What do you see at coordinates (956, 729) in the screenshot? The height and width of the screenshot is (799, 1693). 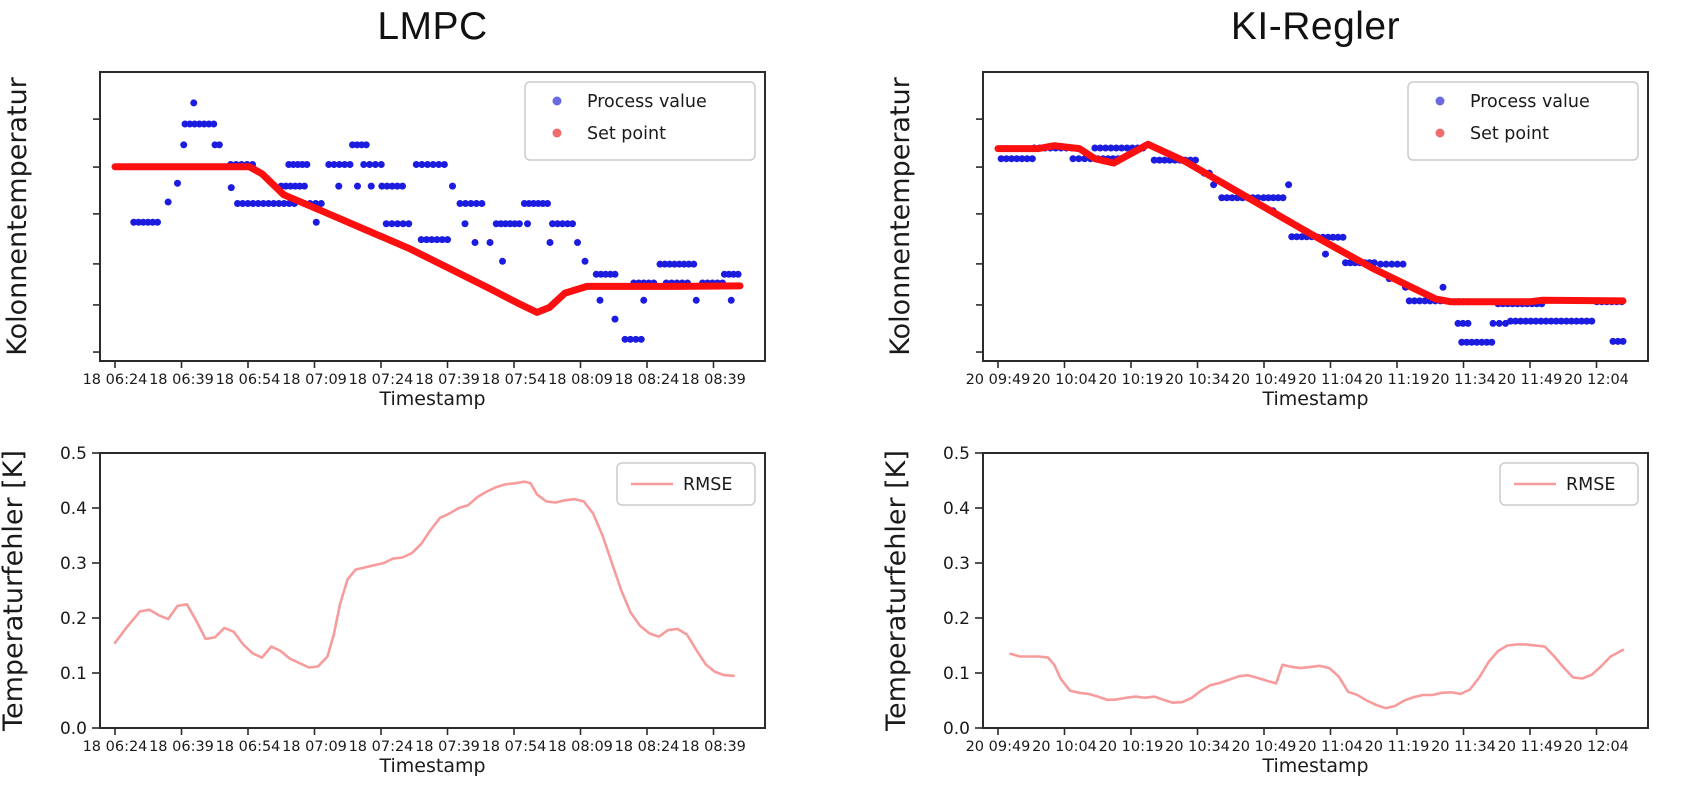 I see `y-tick-label: 0.0` at bounding box center [956, 729].